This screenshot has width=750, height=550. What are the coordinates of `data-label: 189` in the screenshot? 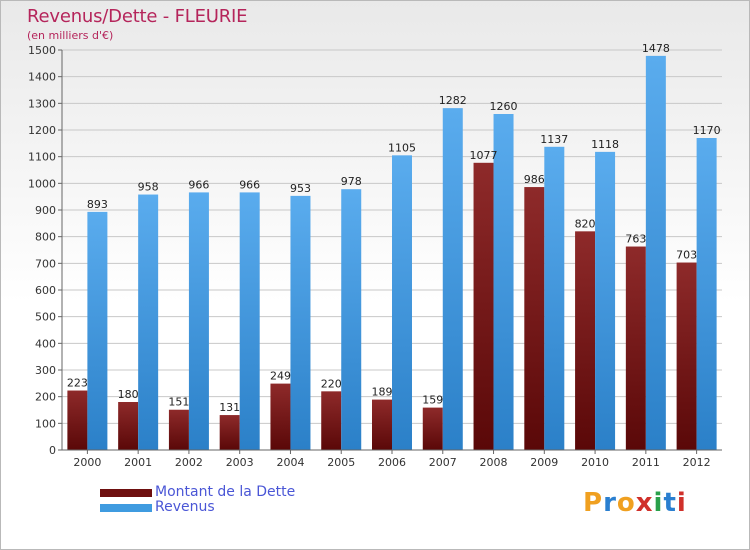 It's located at (382, 392).